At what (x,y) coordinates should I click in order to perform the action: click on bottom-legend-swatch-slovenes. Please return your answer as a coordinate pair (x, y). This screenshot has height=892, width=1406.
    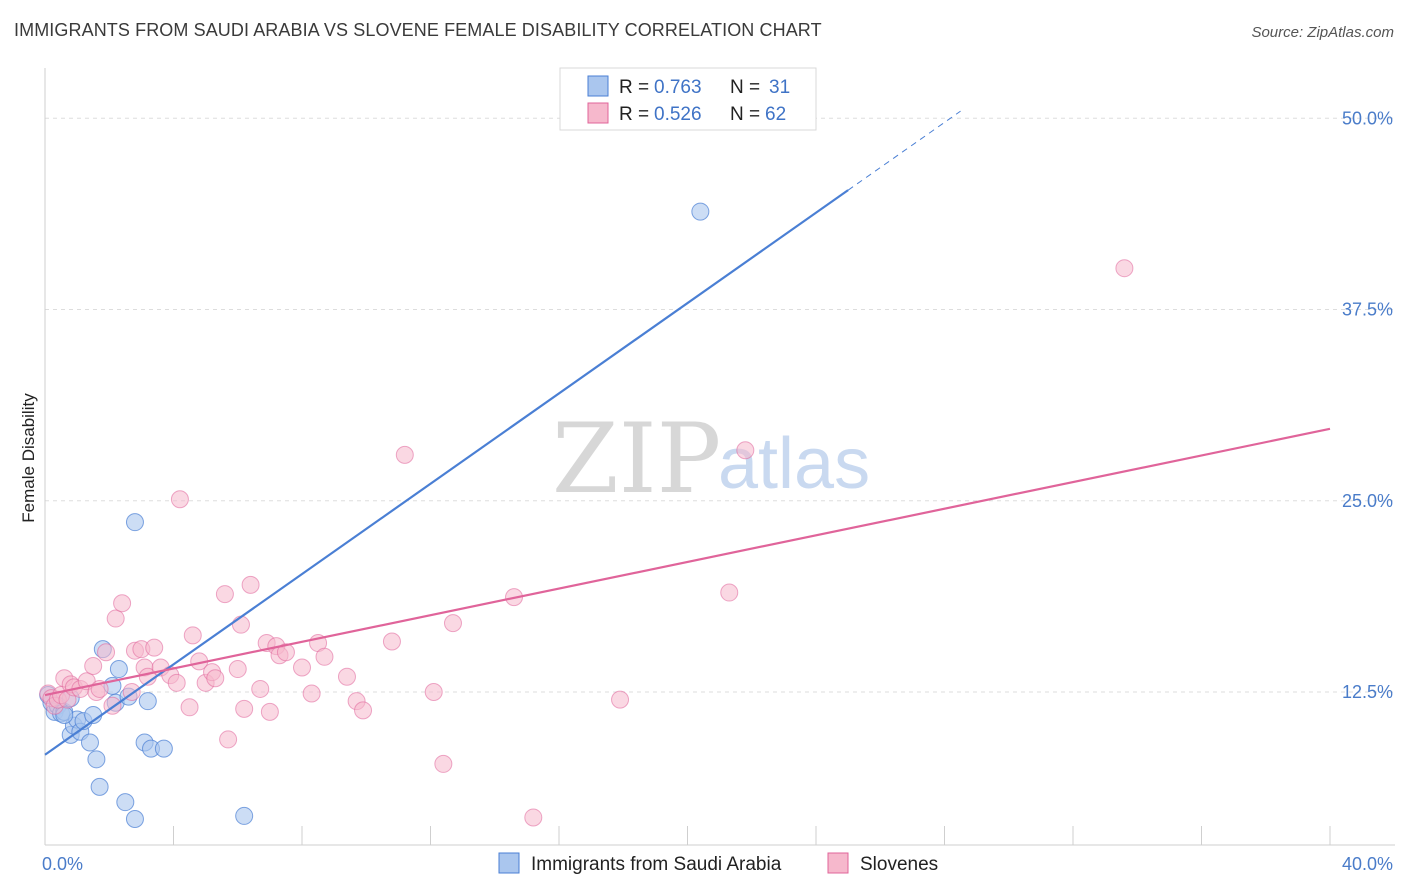
    Looking at the image, I should click on (838, 863).